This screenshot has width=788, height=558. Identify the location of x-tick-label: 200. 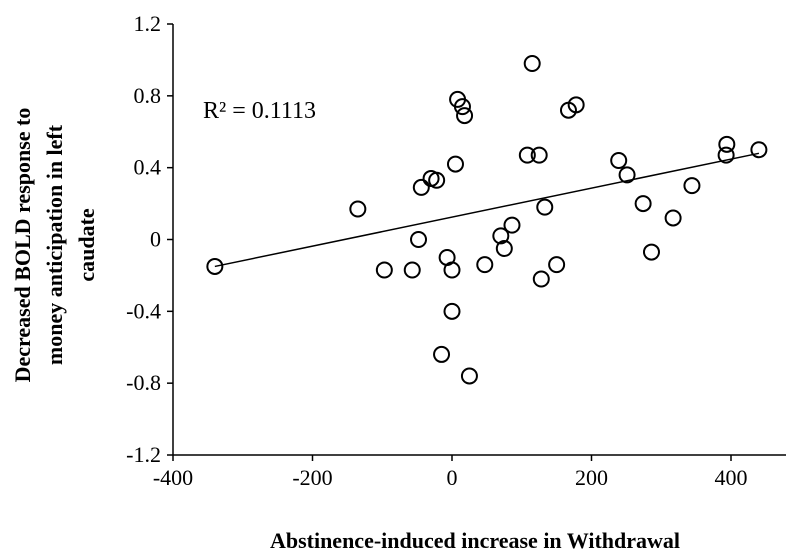
(591, 477).